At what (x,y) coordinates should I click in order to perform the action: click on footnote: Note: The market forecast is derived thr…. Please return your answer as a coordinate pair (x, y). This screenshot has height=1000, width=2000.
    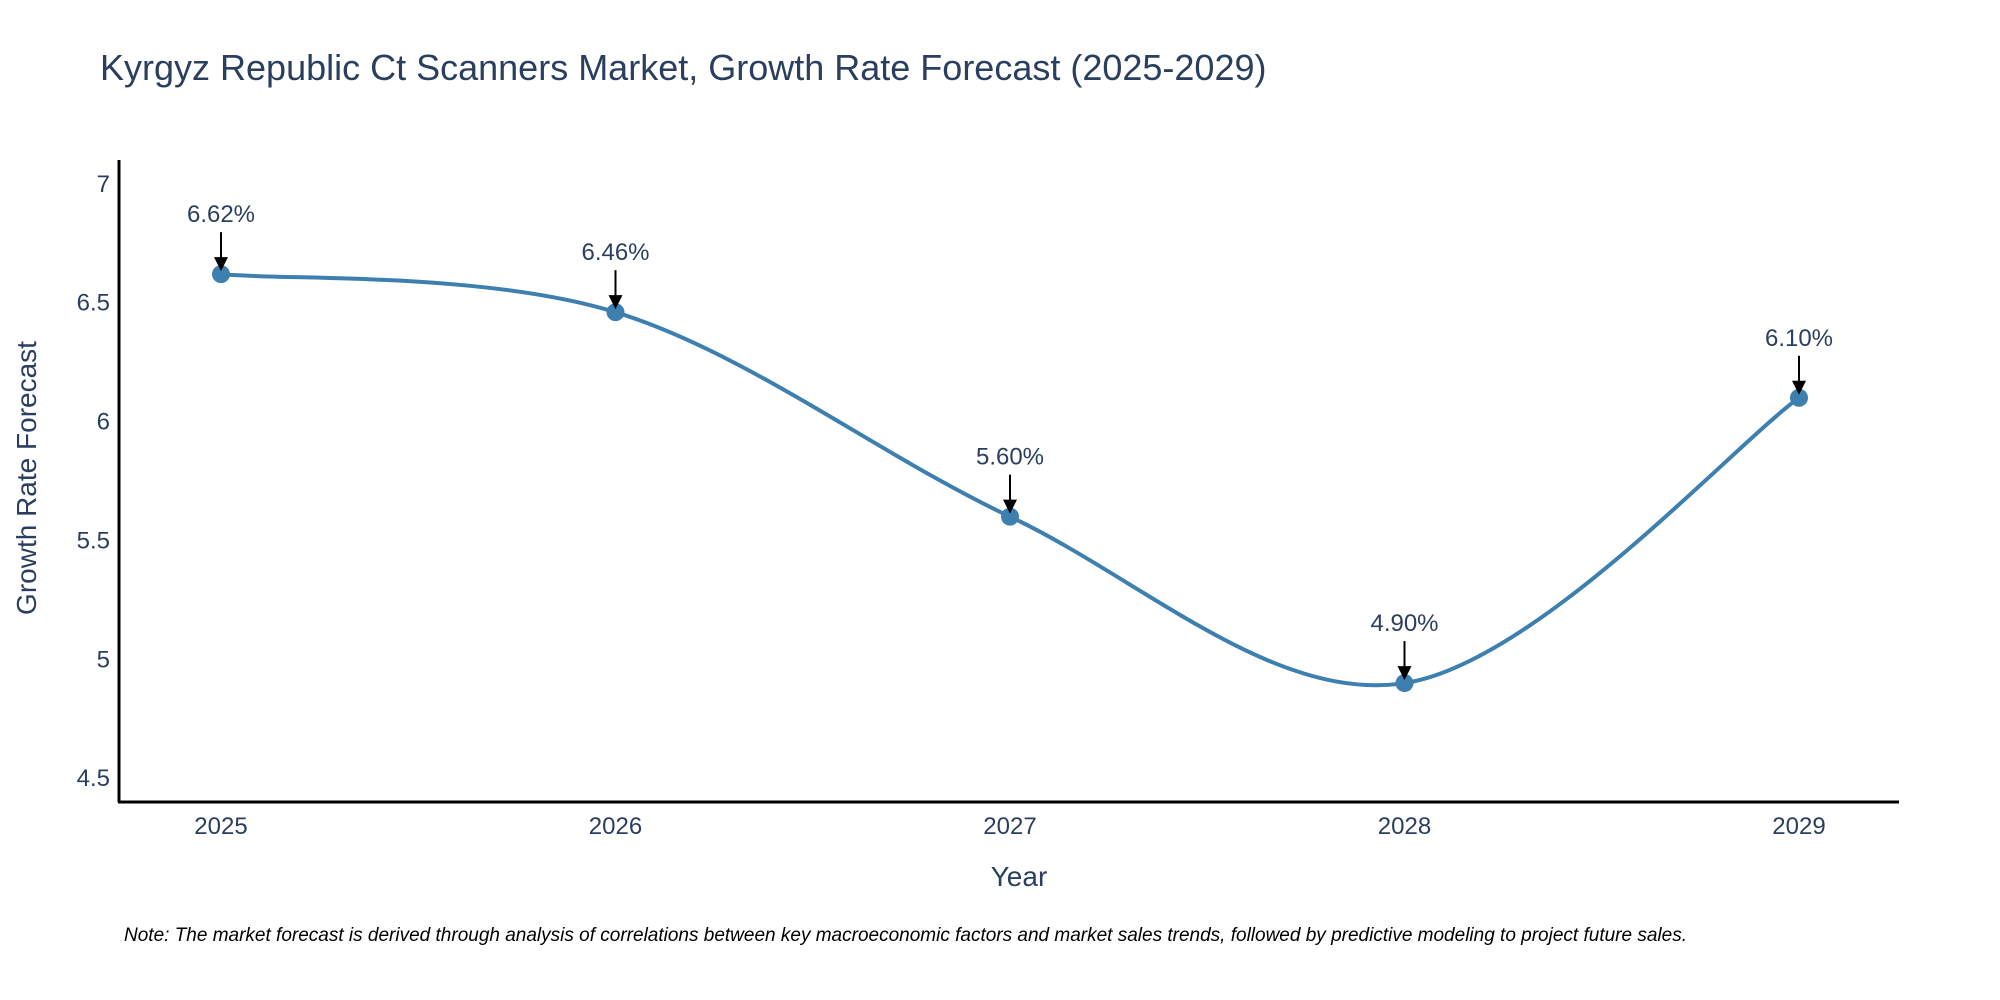
    Looking at the image, I should click on (905, 935).